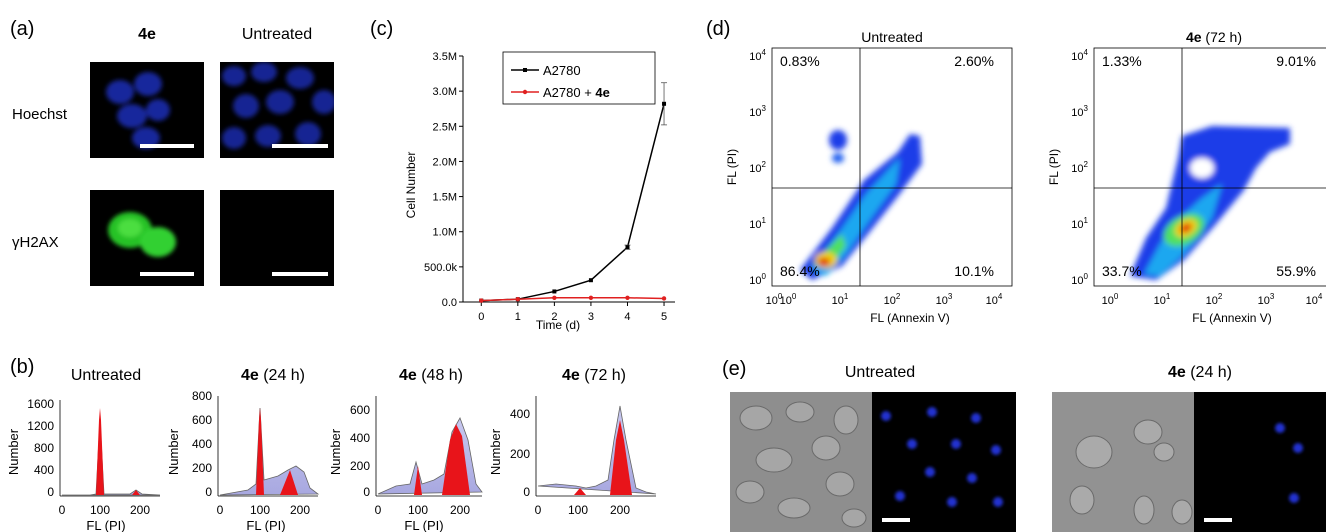 This screenshot has width=1326, height=532. I want to click on nuclei-image-untreated, so click(944, 462).